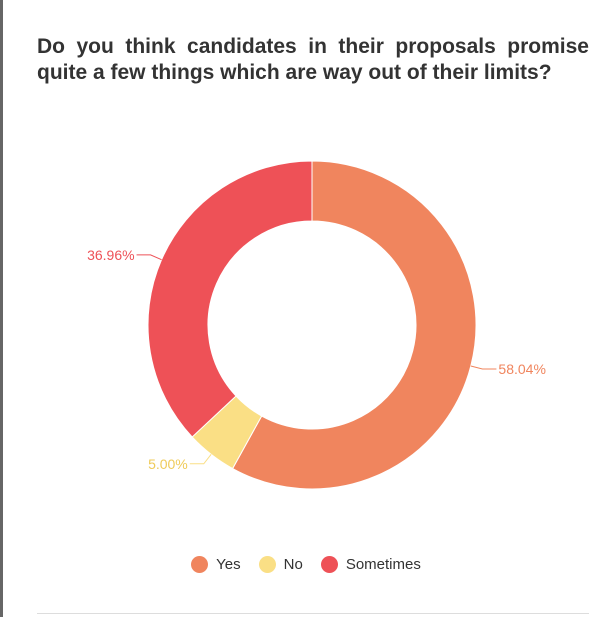 This screenshot has height=617, width=612. Describe the element at coordinates (329, 564) in the screenshot. I see `legend-swatch-sometimes` at that location.